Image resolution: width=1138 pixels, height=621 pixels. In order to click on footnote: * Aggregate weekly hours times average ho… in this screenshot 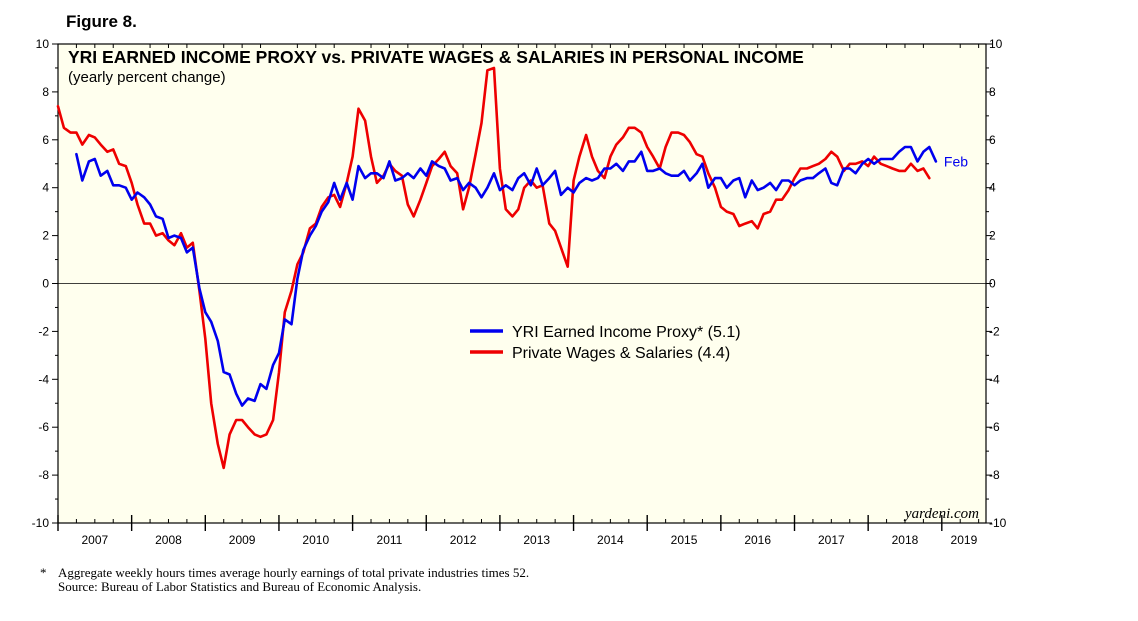, I will do `click(284, 580)`.